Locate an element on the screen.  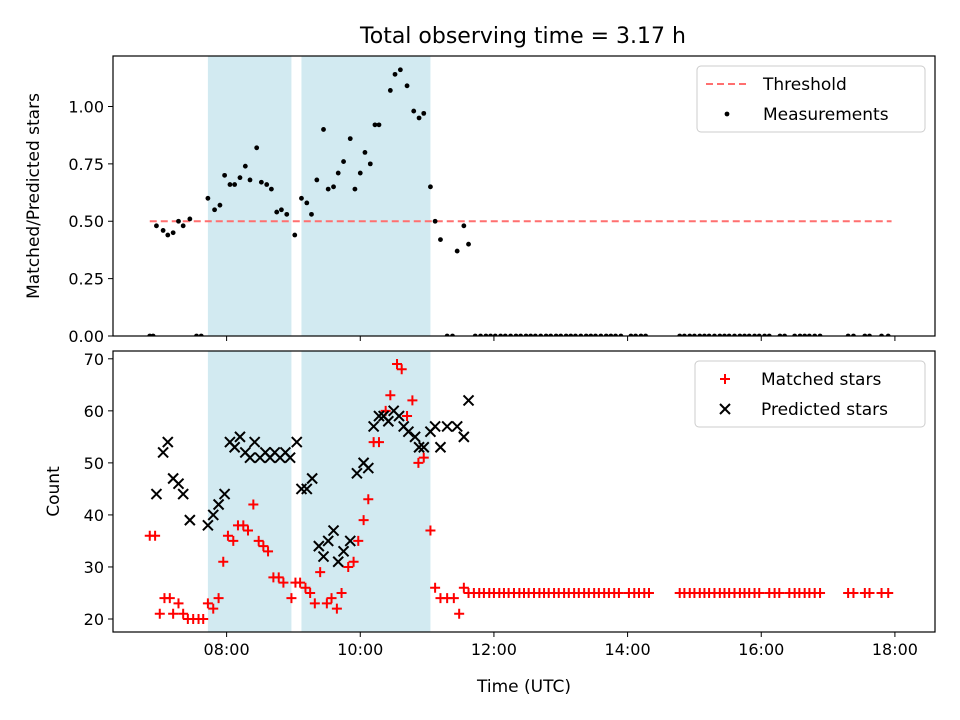
legend-predicted-swatch is located at coordinates (725, 409).